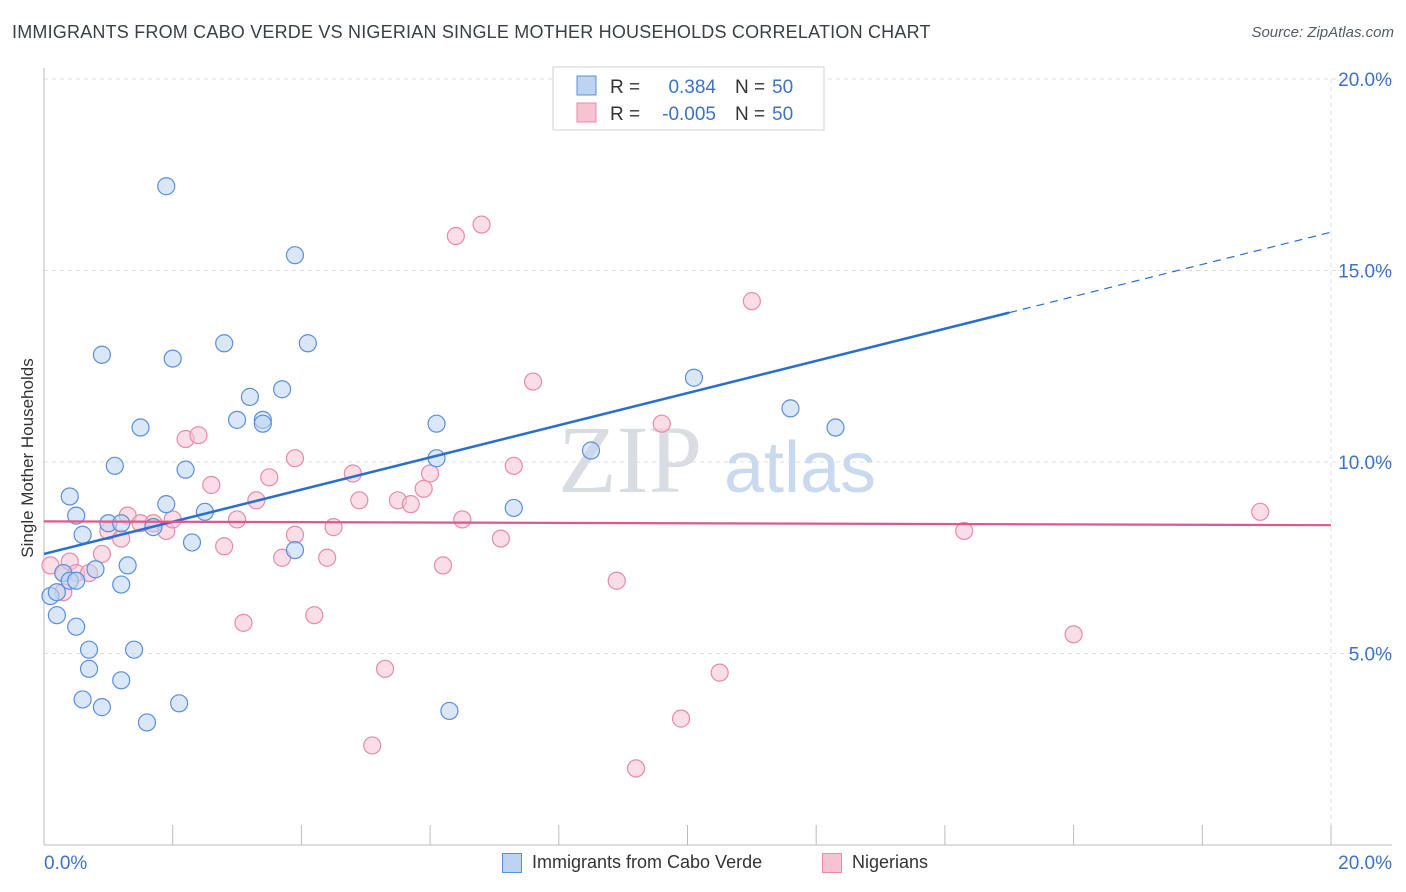  I want to click on legend-n-label-blue: N =, so click(750, 87).